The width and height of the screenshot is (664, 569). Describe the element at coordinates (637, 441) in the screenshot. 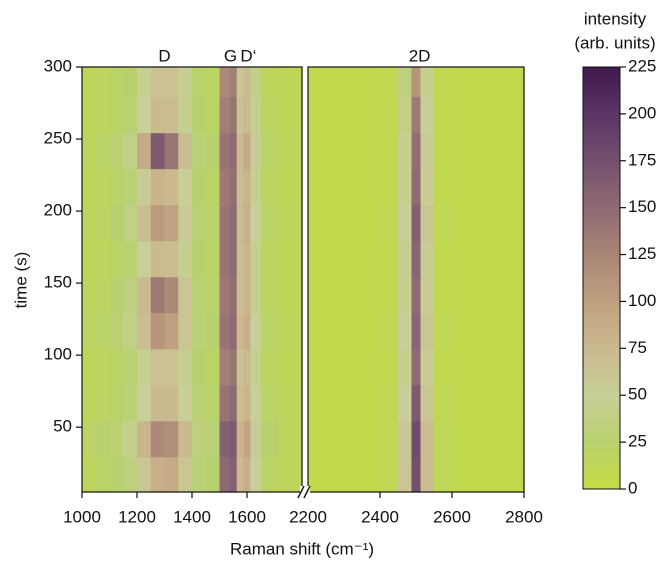

I see `colorbar-tick-label: 25` at that location.